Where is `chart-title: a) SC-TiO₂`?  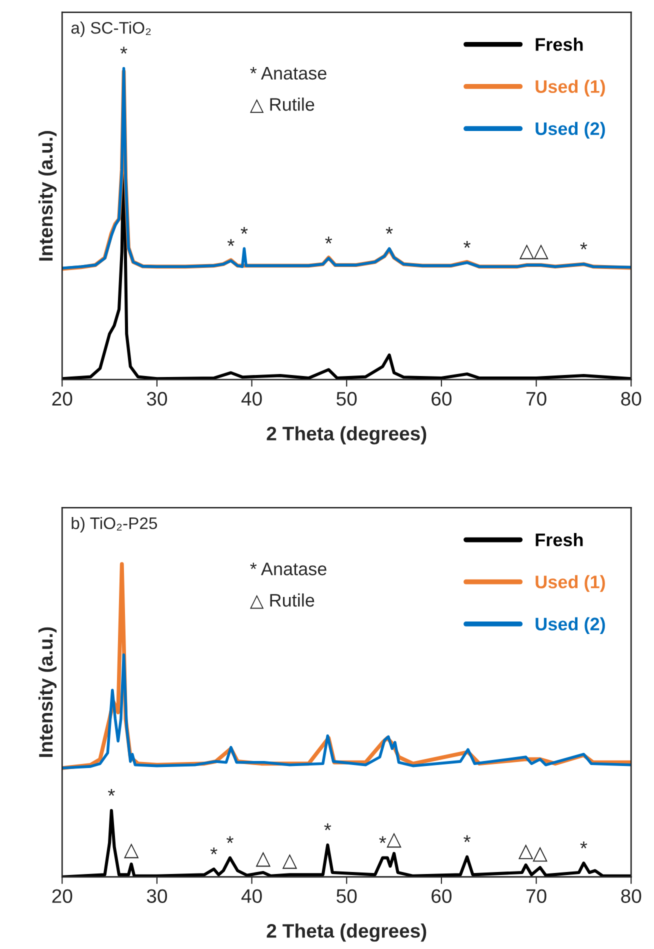 chart-title: a) SC-TiO₂ is located at coordinates (111, 30).